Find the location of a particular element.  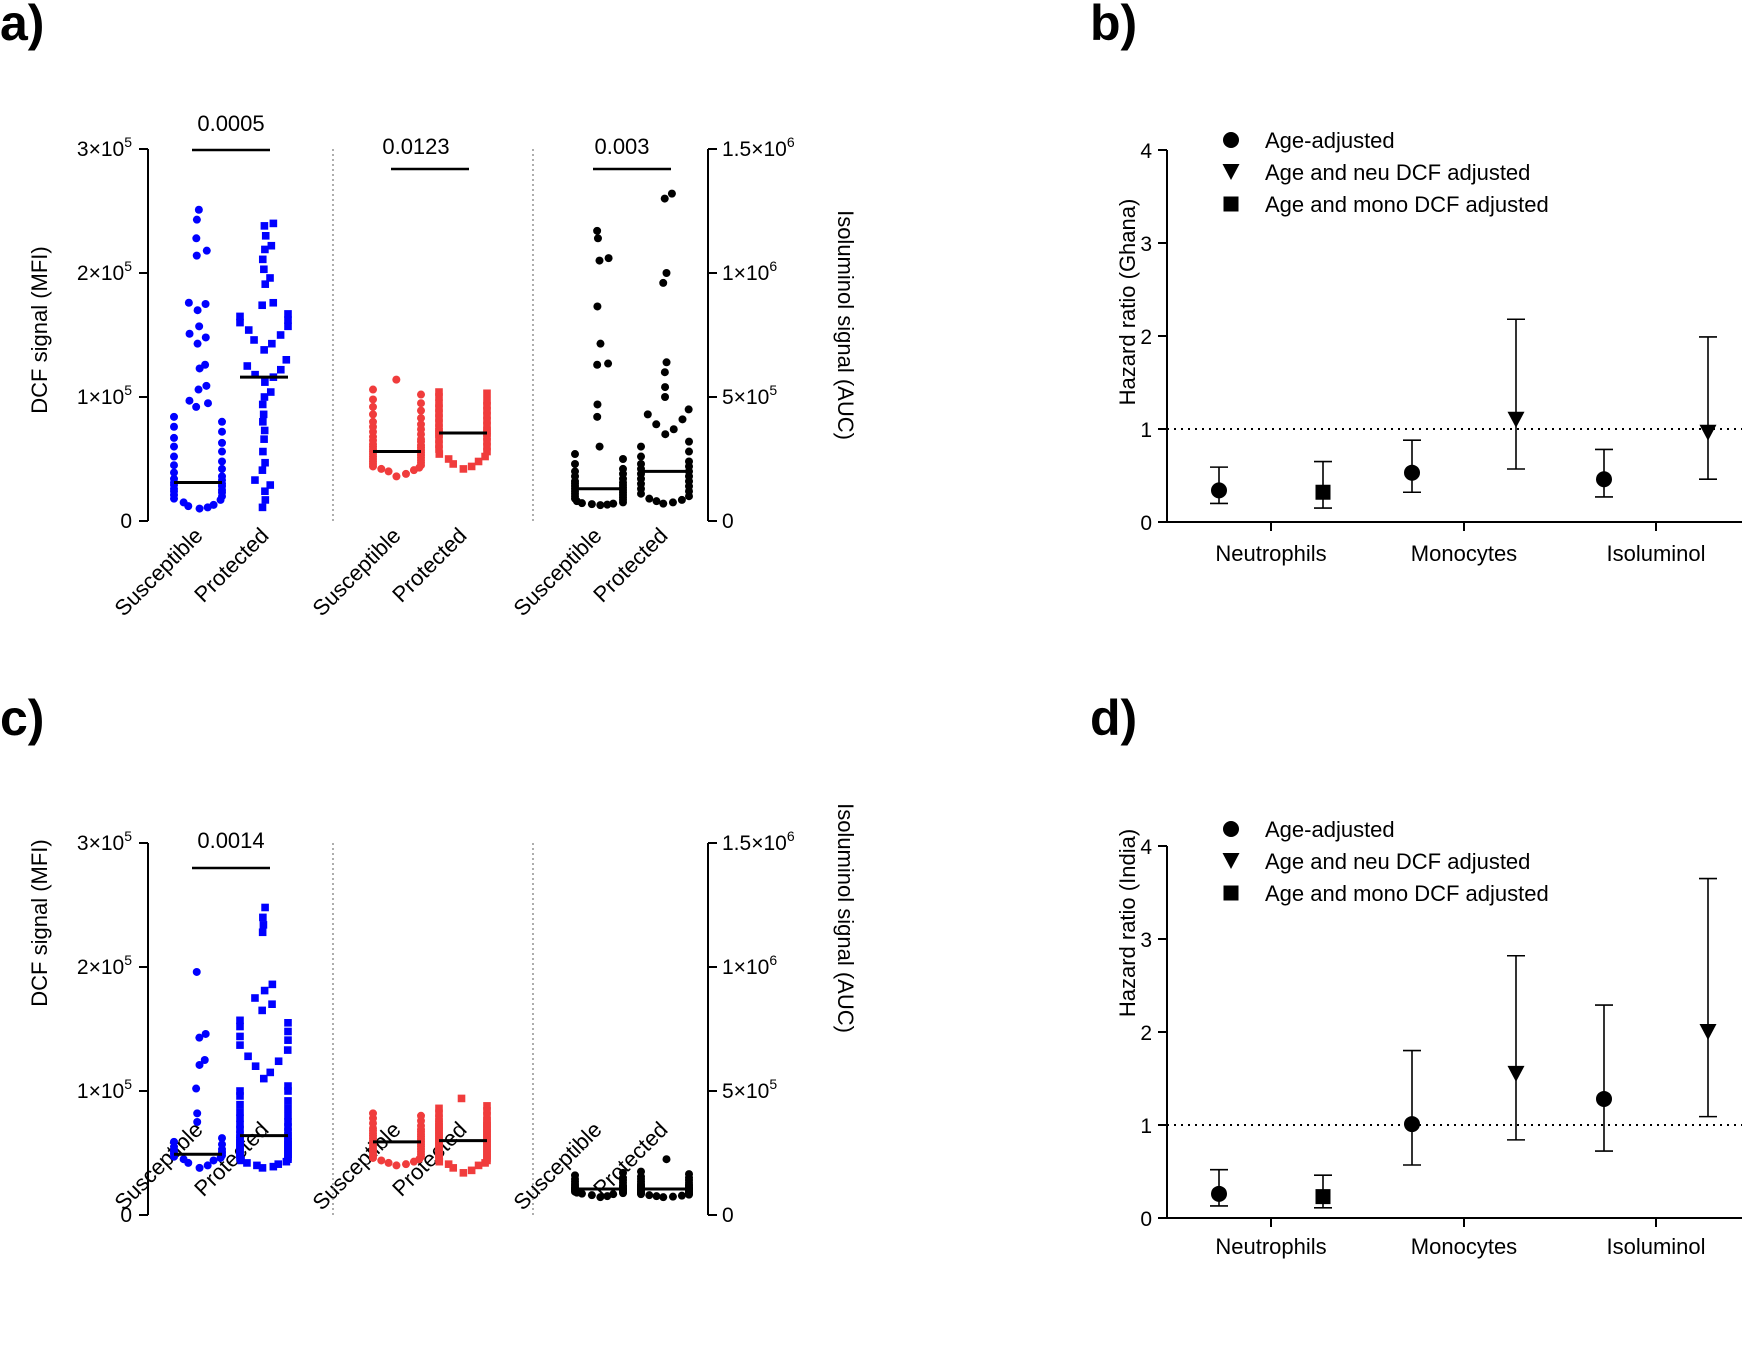

y-tick-label-right: 5×10⁵ is located at coordinates (749, 395).